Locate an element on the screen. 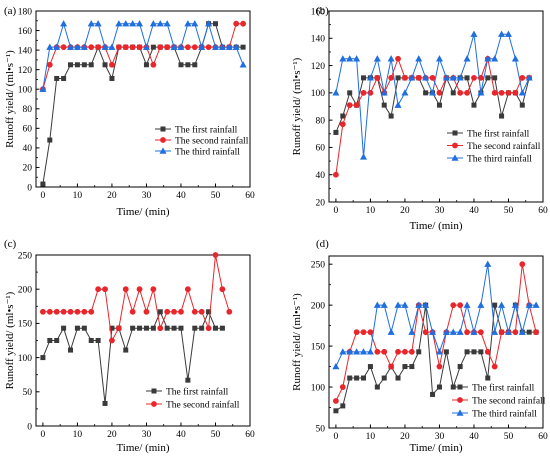 Image resolution: width=550 pixels, height=458 pixels. y-tick-label: 50 is located at coordinates (321, 429).